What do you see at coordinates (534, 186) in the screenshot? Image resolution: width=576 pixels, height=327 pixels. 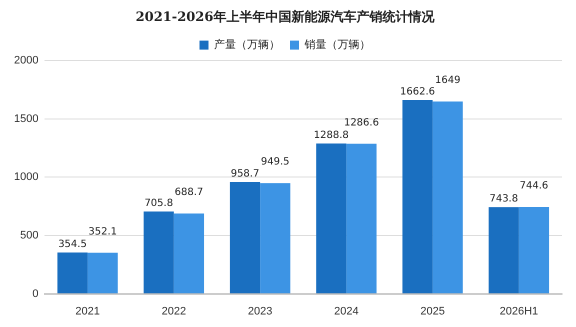 I see `data-label: 744.6` at bounding box center [534, 186].